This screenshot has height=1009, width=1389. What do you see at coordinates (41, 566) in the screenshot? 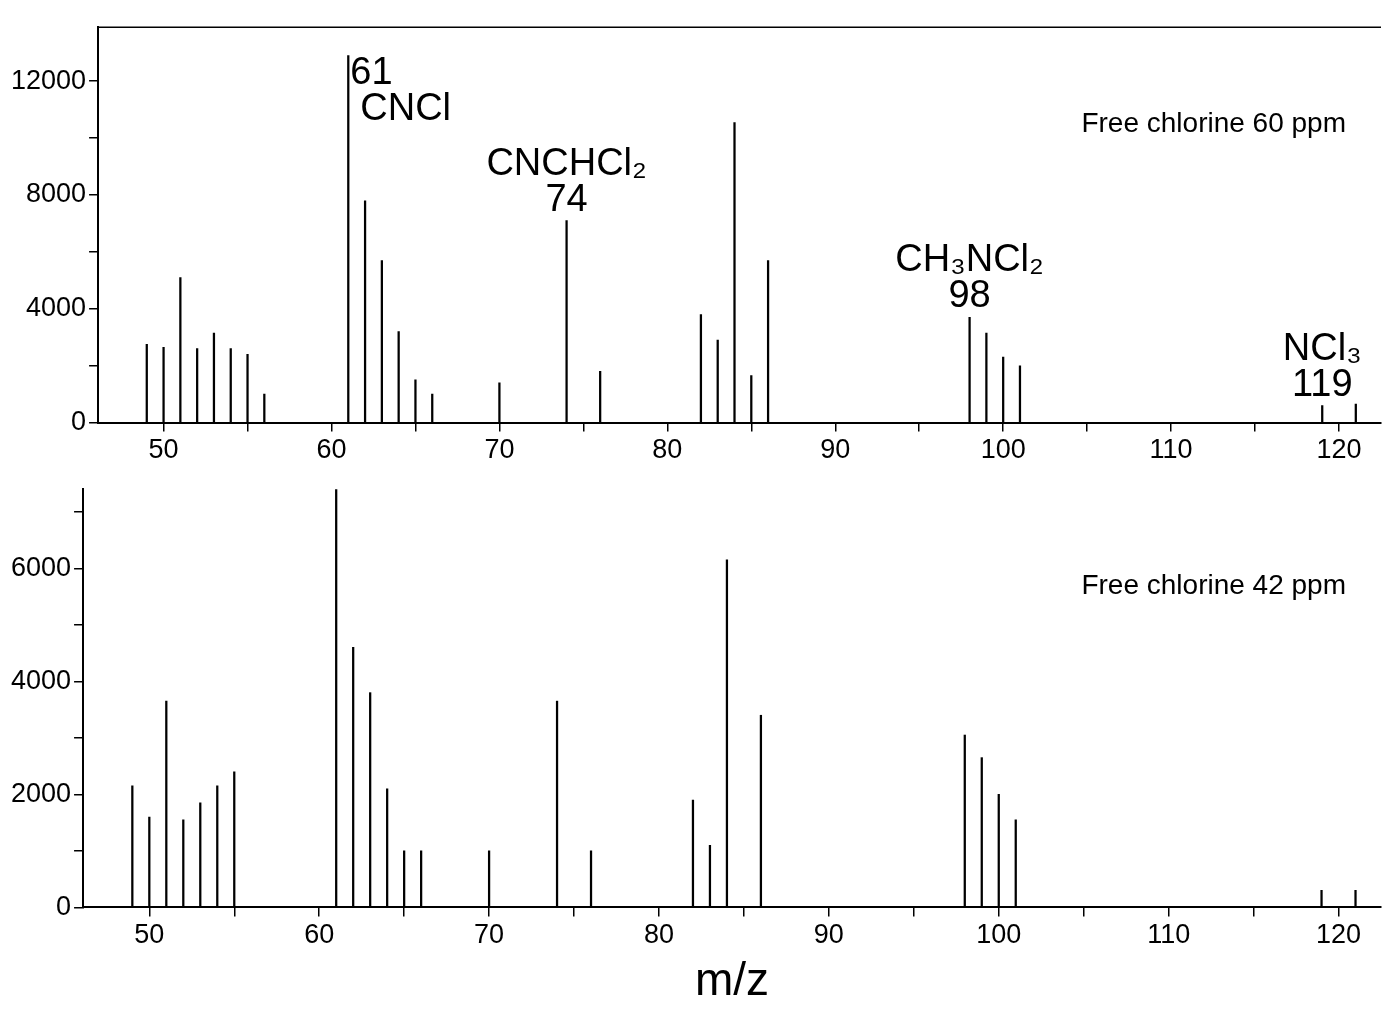
I see `y-tick-label: 6000` at bounding box center [41, 566].